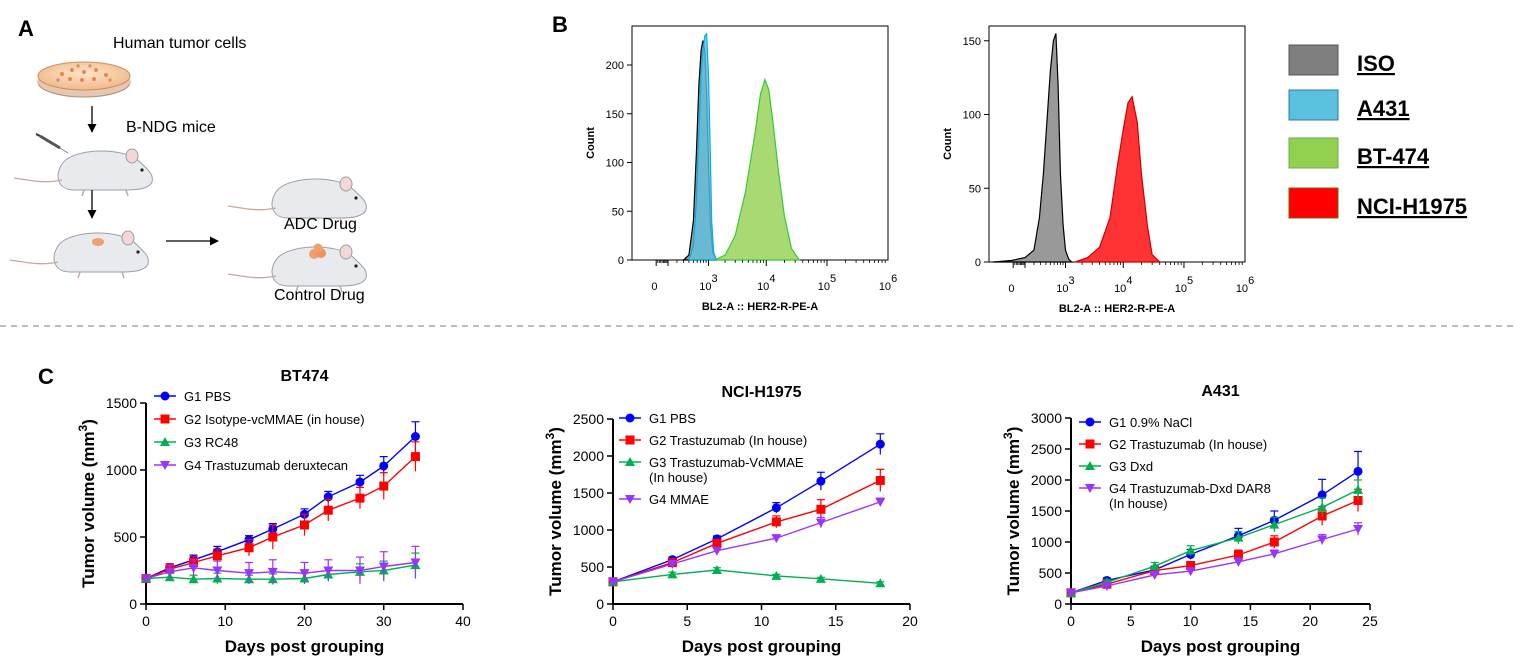 The height and width of the screenshot is (671, 1515). What do you see at coordinates (1131, 466) in the screenshot?
I see `legend-label: G3 Dxd` at bounding box center [1131, 466].